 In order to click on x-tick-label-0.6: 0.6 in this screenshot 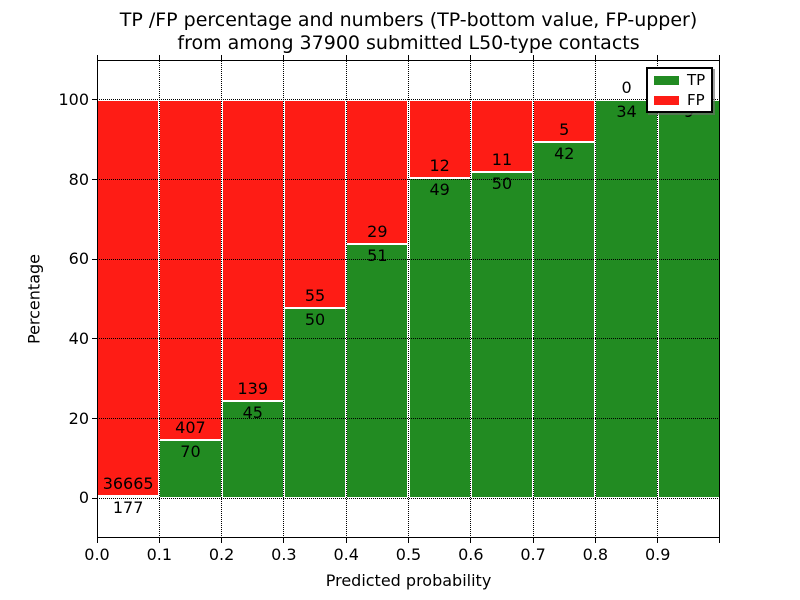, I will do `click(471, 554)`.